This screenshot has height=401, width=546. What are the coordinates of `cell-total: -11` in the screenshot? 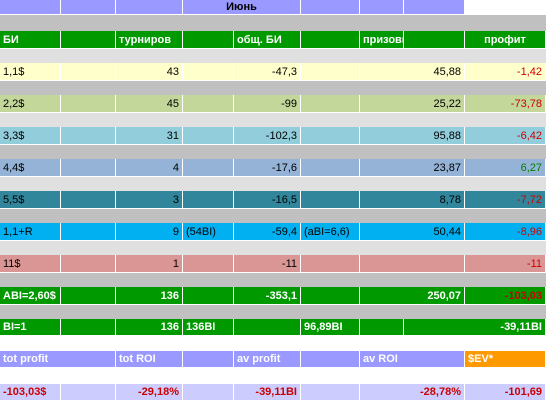 It's located at (267, 264).